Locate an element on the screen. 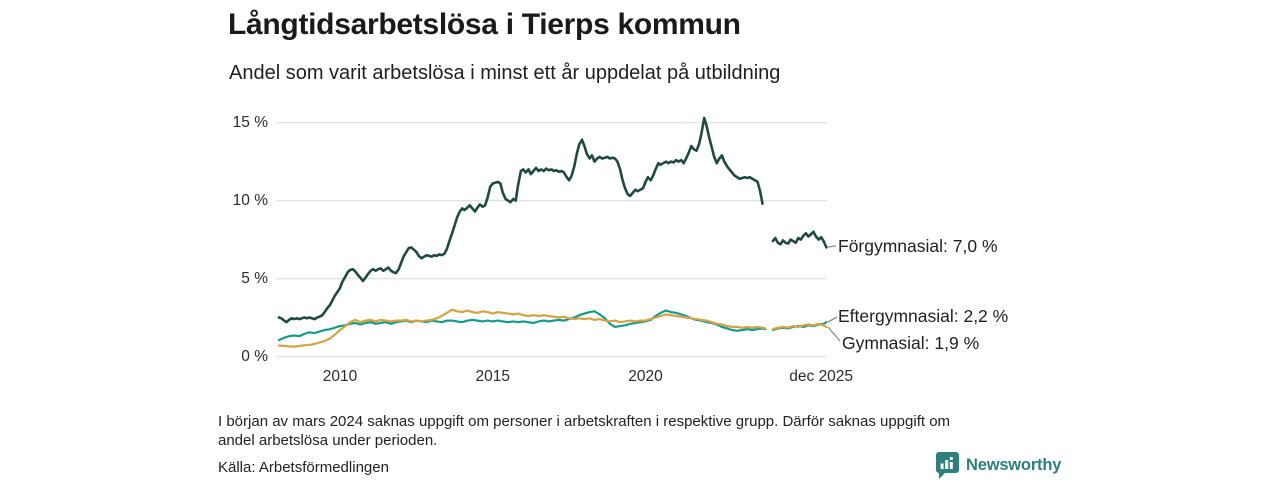 The height and width of the screenshot is (480, 1280). series-label-förgymnasial: Förgymnasial: 7,0 % is located at coordinates (918, 246).